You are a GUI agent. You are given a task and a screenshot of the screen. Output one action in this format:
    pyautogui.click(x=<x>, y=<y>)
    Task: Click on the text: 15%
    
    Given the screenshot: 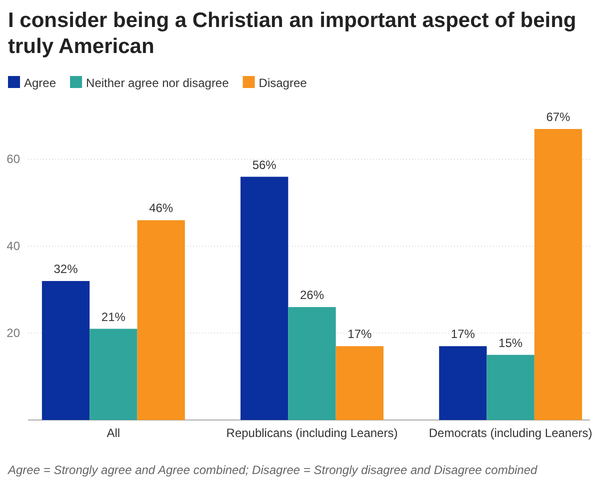 What is the action you would take?
    pyautogui.click(x=510, y=343)
    